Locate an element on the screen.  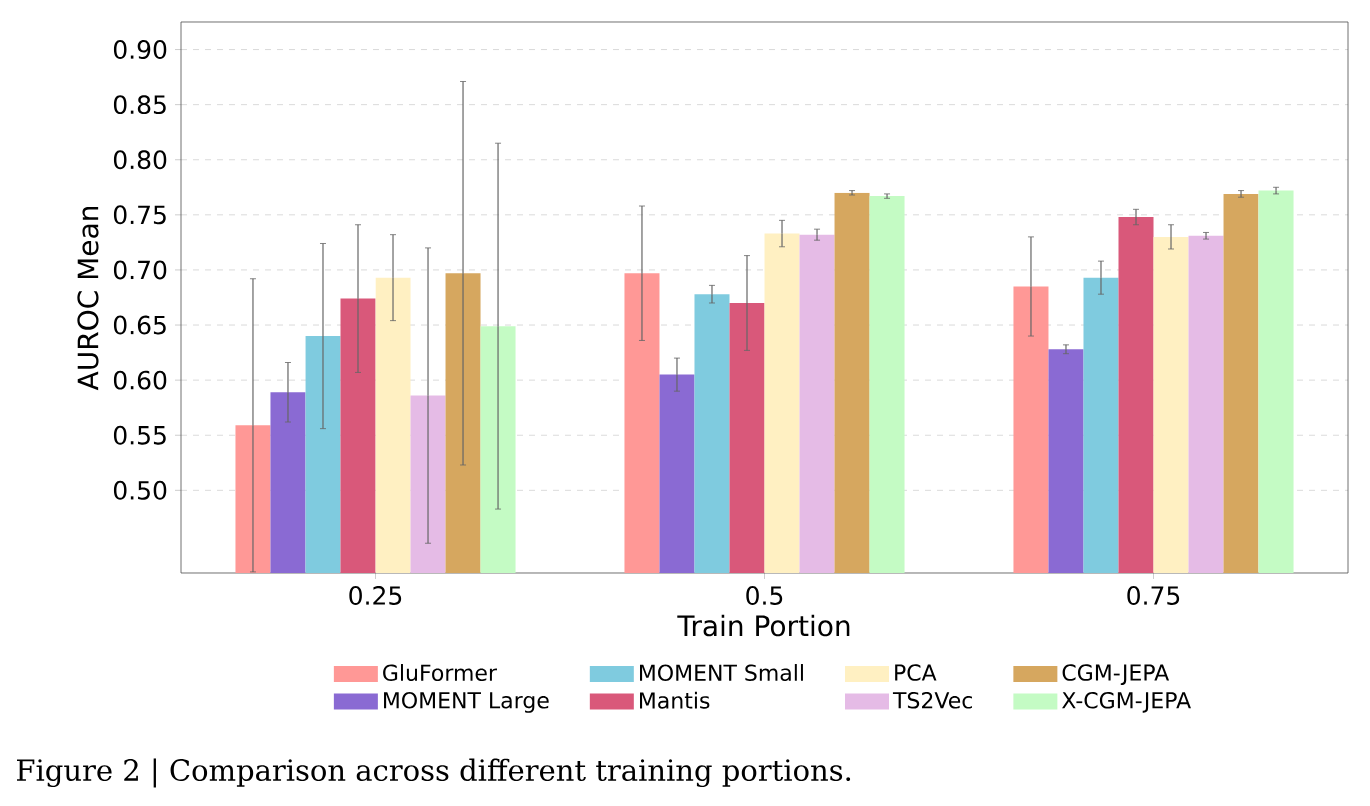
y-tick-label: 0.55 is located at coordinates (139, 435).